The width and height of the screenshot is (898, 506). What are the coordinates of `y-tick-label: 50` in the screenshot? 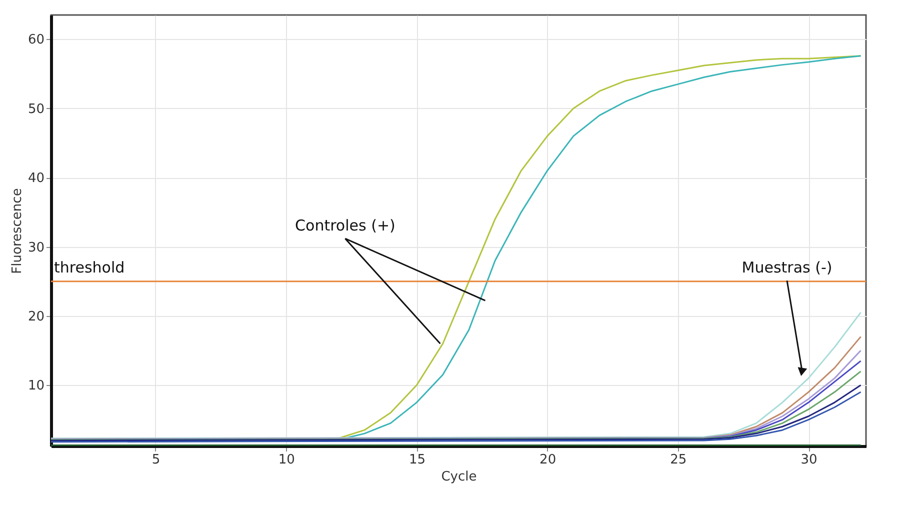 It's located at (36, 109).